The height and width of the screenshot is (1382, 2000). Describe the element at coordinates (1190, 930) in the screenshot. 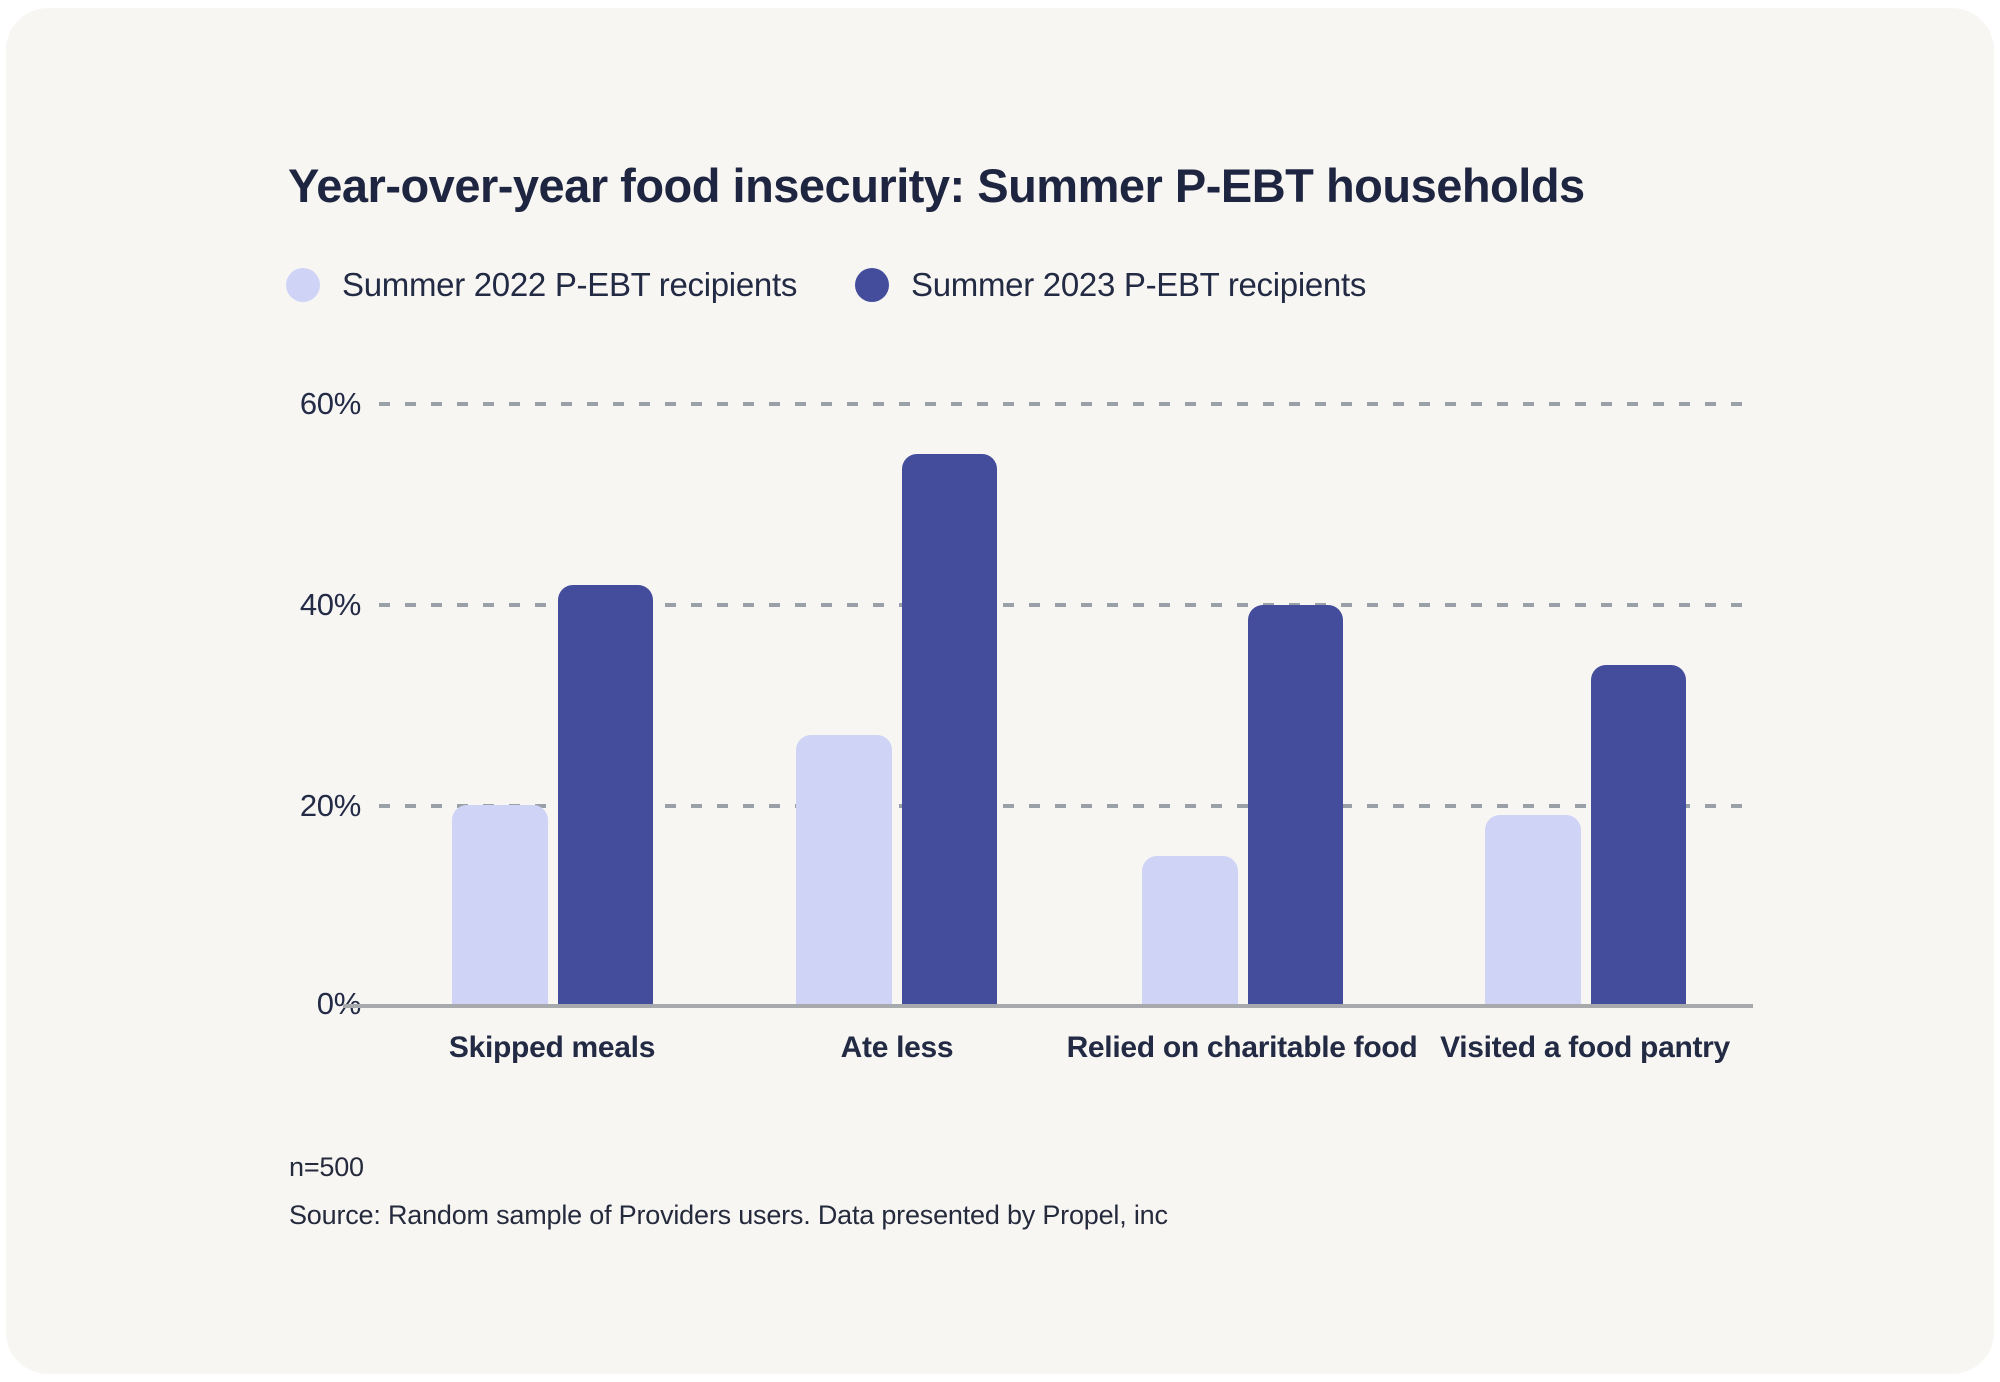

I see `bar-2022-relied-on-charitable-food` at that location.